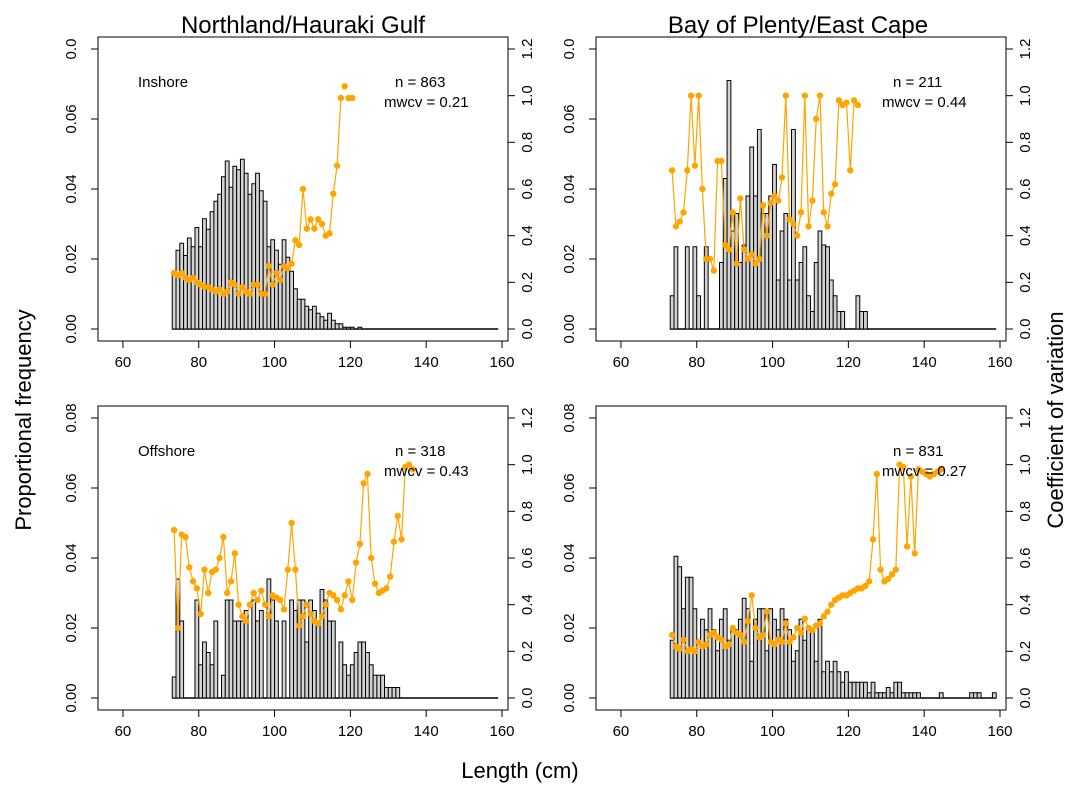 The height and width of the screenshot is (787, 1074). What do you see at coordinates (918, 451) in the screenshot?
I see `sample-size-text: n = 831` at bounding box center [918, 451].